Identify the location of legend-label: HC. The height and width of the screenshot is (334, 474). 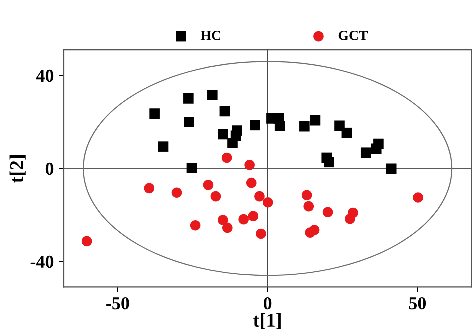
(210, 35).